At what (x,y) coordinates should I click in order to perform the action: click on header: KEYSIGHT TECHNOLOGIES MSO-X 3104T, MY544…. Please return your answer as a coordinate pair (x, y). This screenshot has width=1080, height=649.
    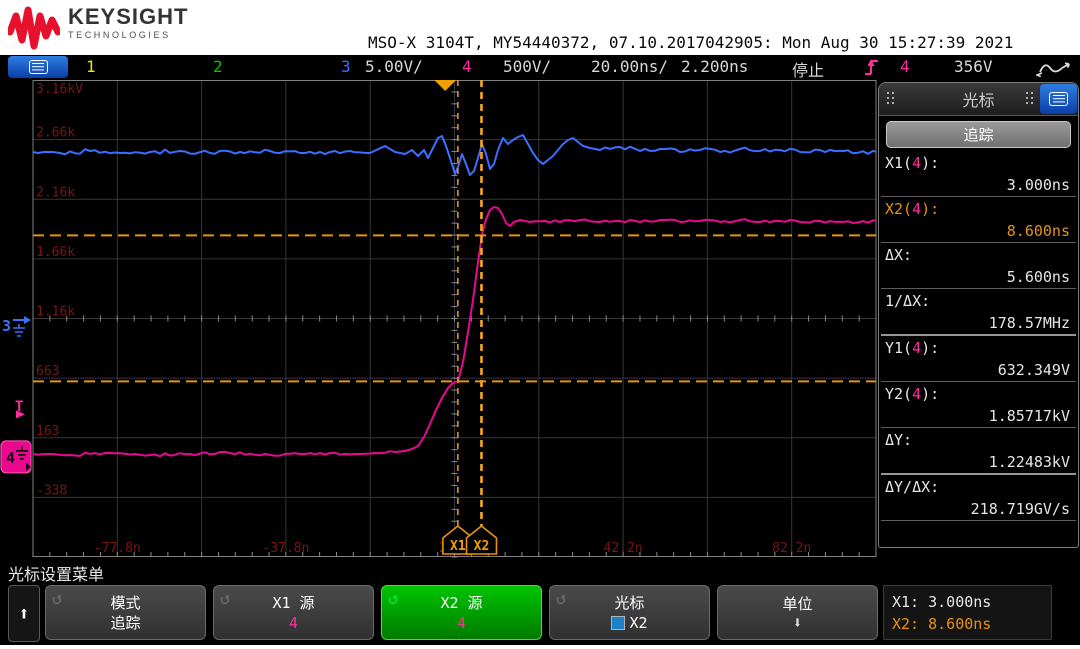
    Looking at the image, I should click on (540, 27).